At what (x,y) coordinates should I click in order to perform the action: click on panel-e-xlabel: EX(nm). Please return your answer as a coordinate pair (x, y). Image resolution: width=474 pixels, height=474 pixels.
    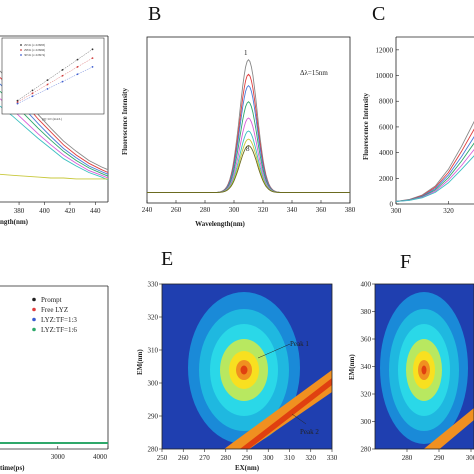
    Looking at the image, I should click on (247, 468).